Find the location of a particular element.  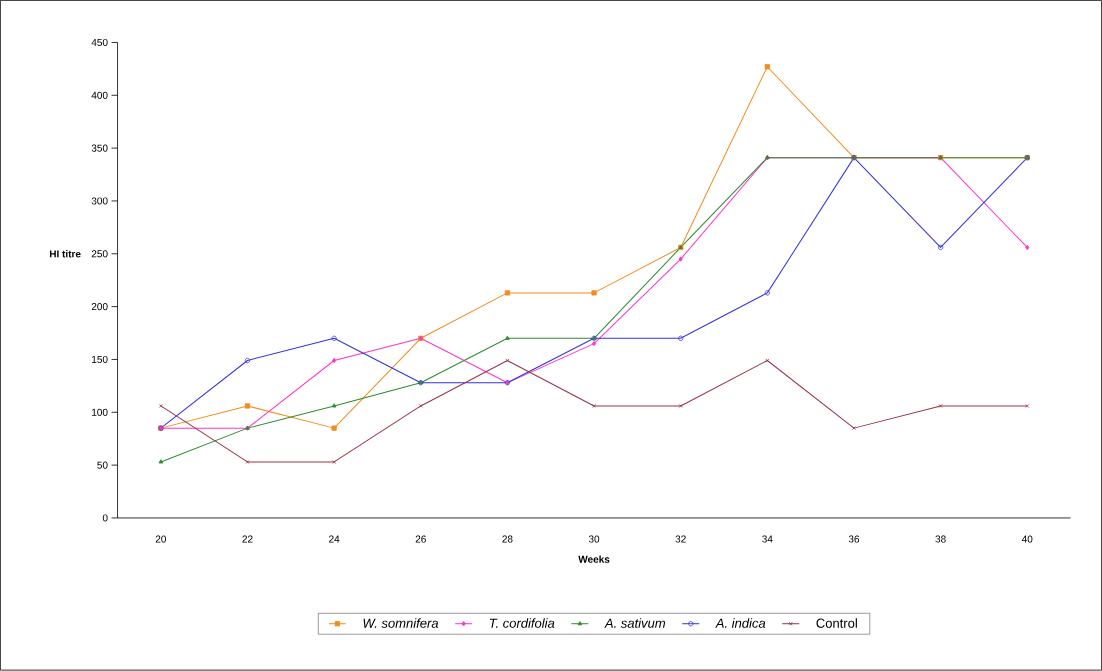

y-tick-label: 100 is located at coordinates (100, 412).